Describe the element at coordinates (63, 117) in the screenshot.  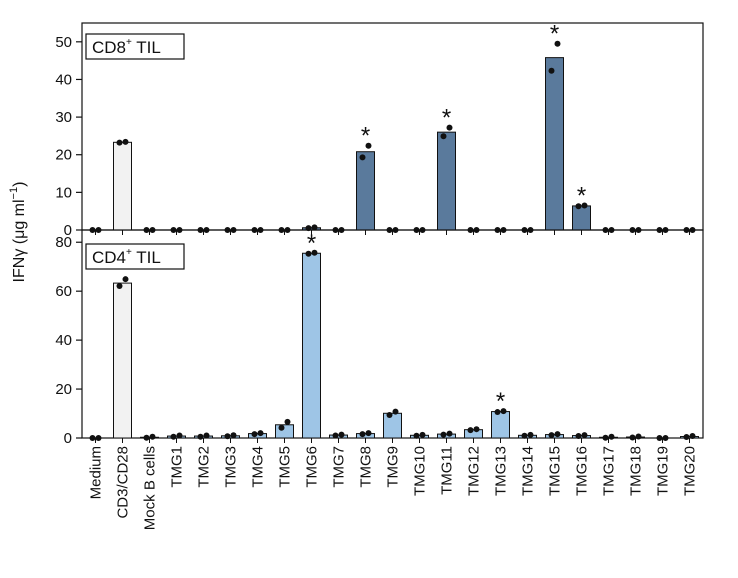
I see `cd8-y-tick-label: 30` at that location.